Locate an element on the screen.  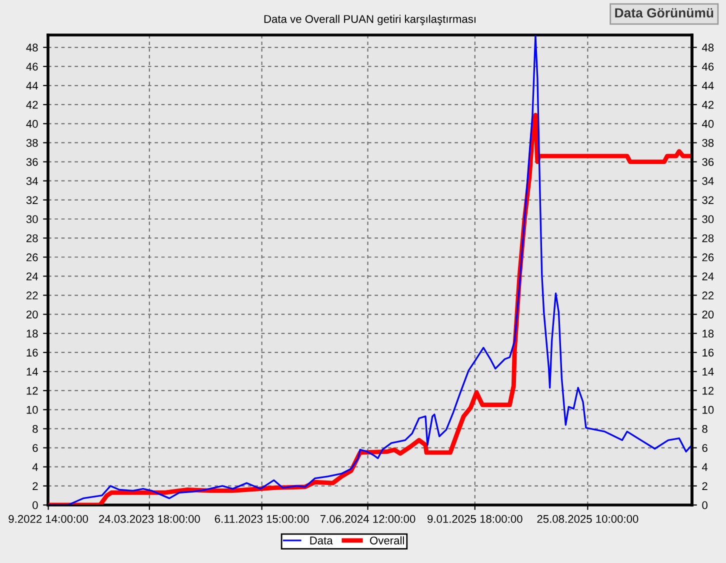
y-tick-label: 34 is located at coordinates (32, 181).